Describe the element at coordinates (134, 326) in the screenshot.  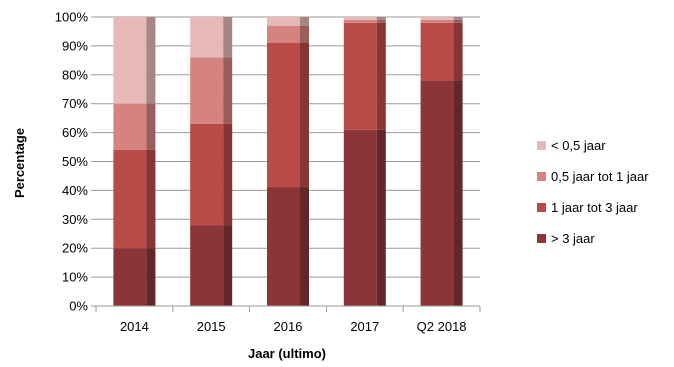
I see `x-tick-label: 2014` at that location.